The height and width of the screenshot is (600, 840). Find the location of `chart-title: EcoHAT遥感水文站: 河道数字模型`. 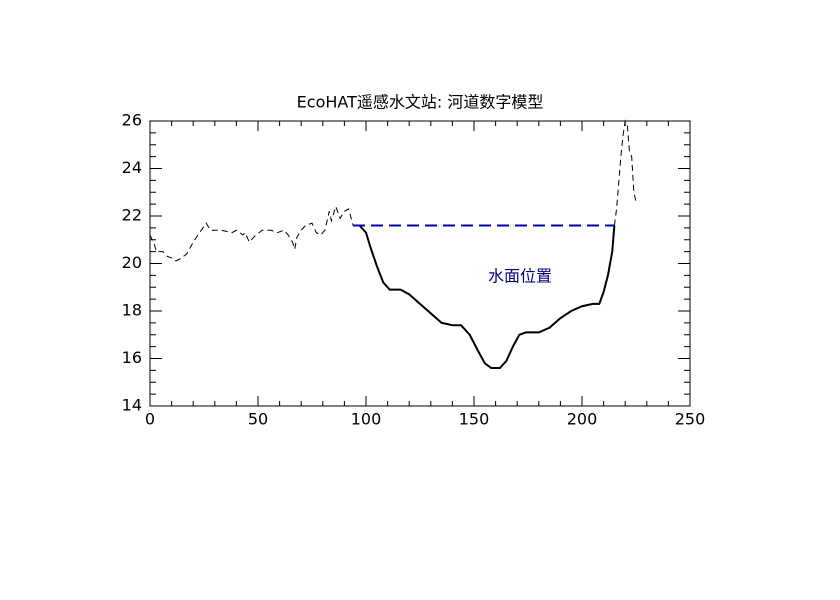

chart-title: EcoHAT遥感水文站: 河道数字模型 is located at coordinates (420, 102).